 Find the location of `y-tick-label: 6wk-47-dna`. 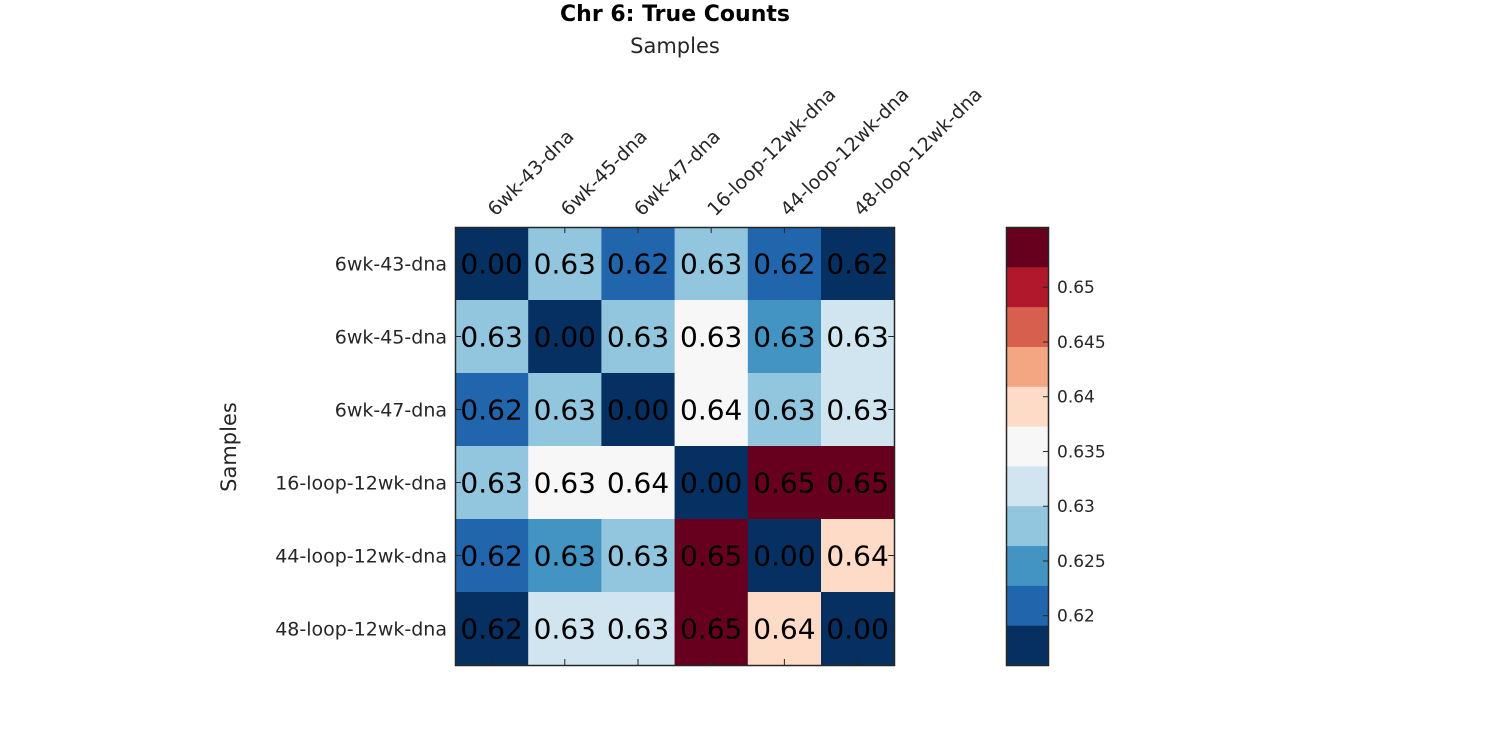

y-tick-label: 6wk-47-dna is located at coordinates (391, 411).